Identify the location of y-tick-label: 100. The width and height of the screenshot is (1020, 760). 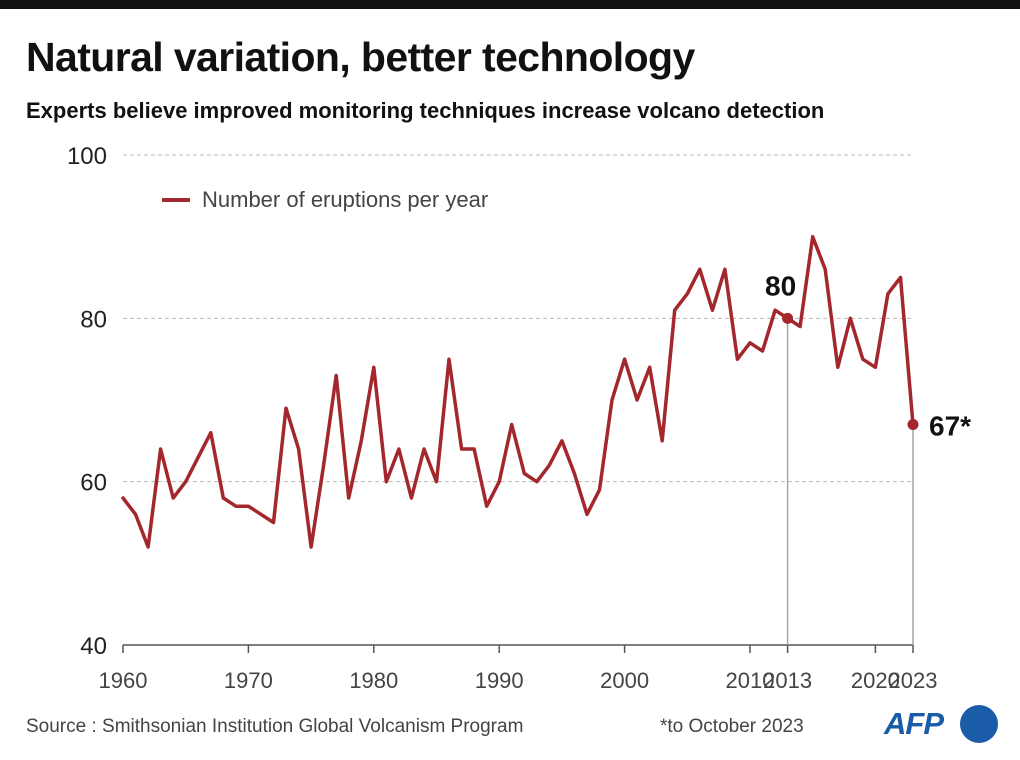
(87, 156).